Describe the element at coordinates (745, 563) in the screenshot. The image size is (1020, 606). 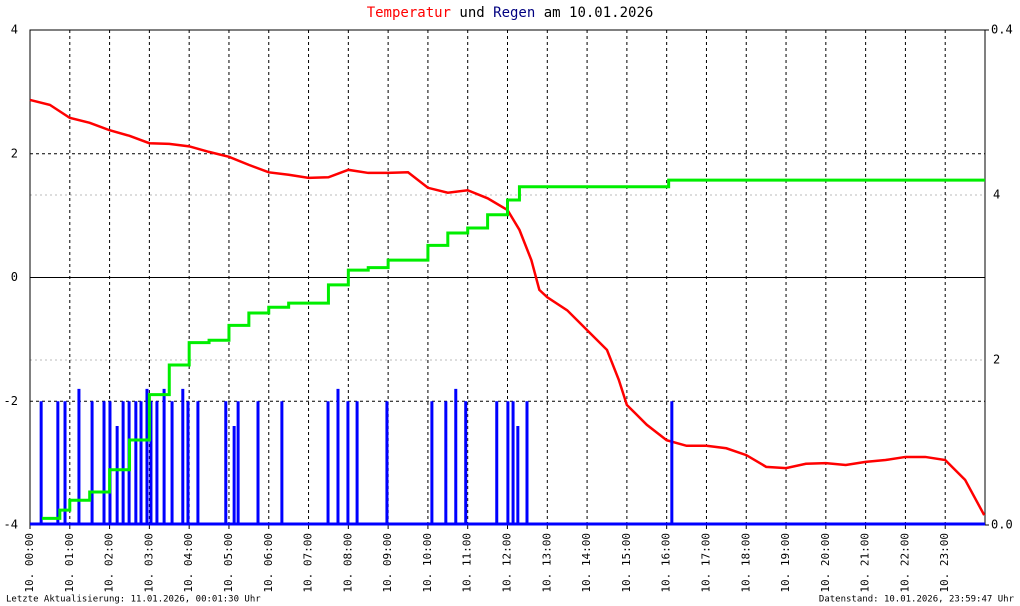
I see `x-tick-label: 10. 18:00` at that location.